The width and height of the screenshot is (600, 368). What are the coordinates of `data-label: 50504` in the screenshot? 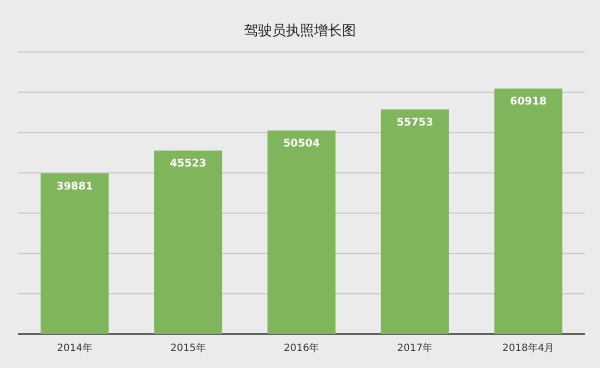 It's located at (301, 144).